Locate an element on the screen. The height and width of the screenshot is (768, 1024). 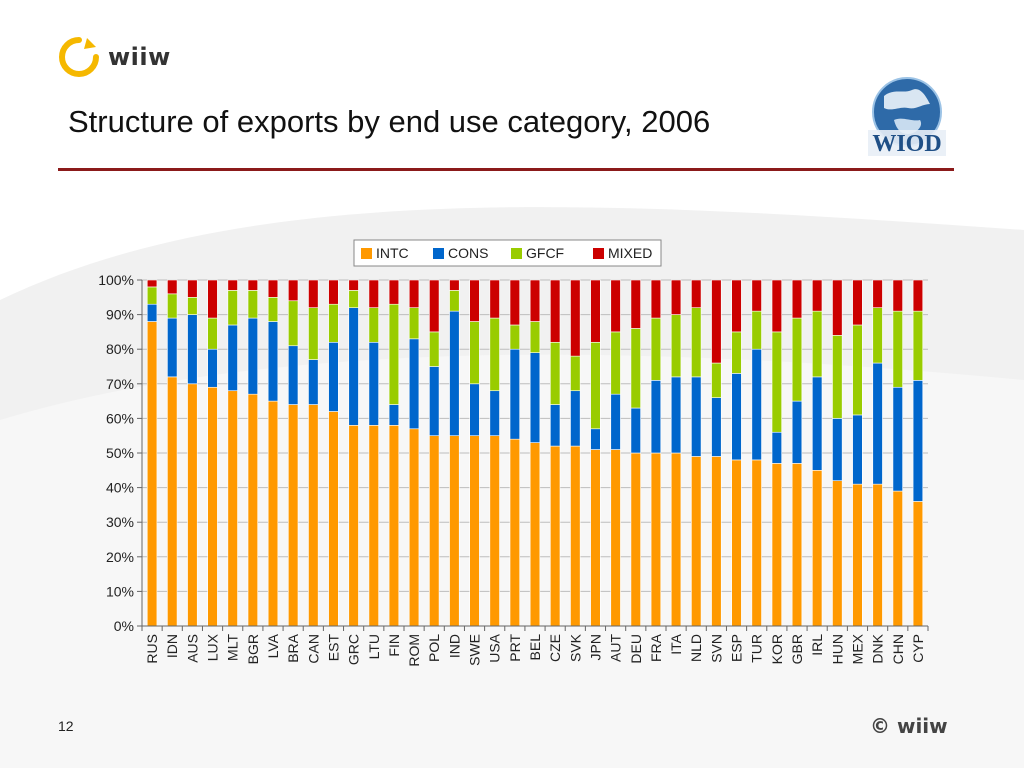
x-tick-label-bra: BRA is located at coordinates (293, 647).